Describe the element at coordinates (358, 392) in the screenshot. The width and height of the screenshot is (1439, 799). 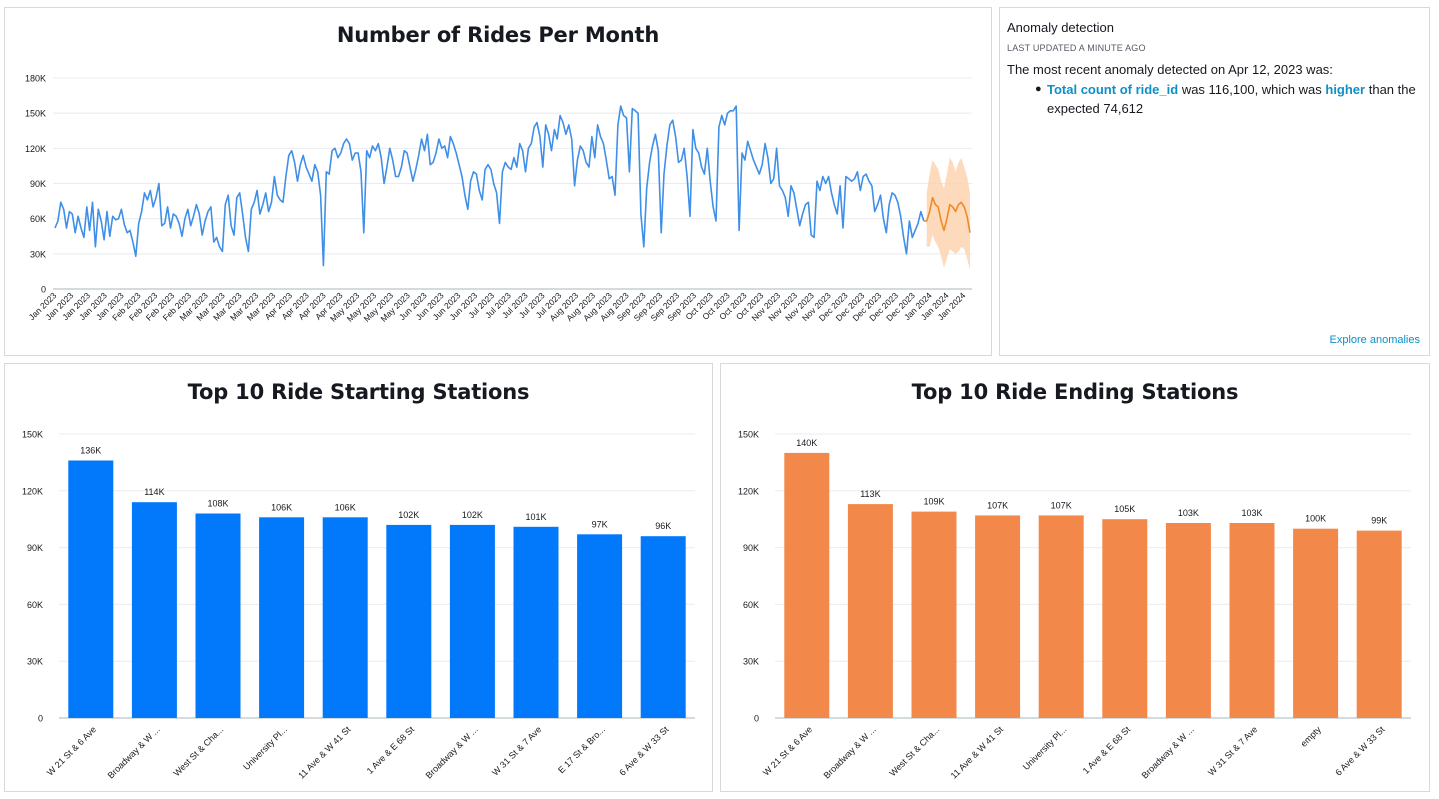
I see `chart-title: Top 10 Ride Starting Stations` at that location.